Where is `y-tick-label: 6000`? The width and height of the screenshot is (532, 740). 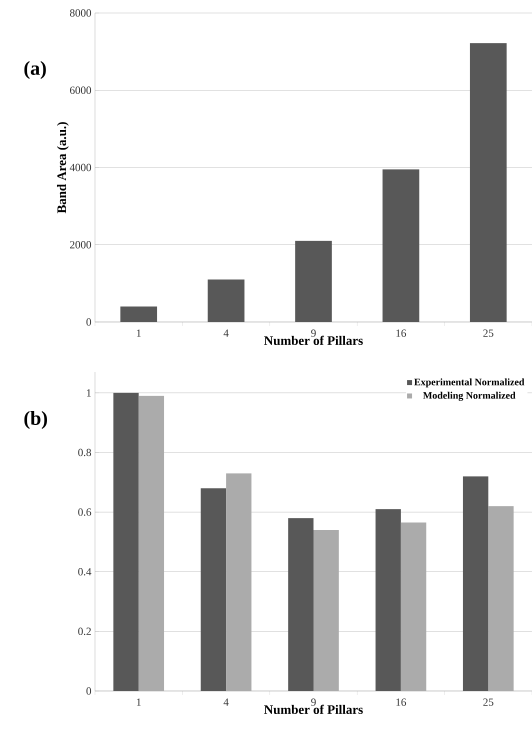 y-tick-label: 6000 is located at coordinates (81, 90).